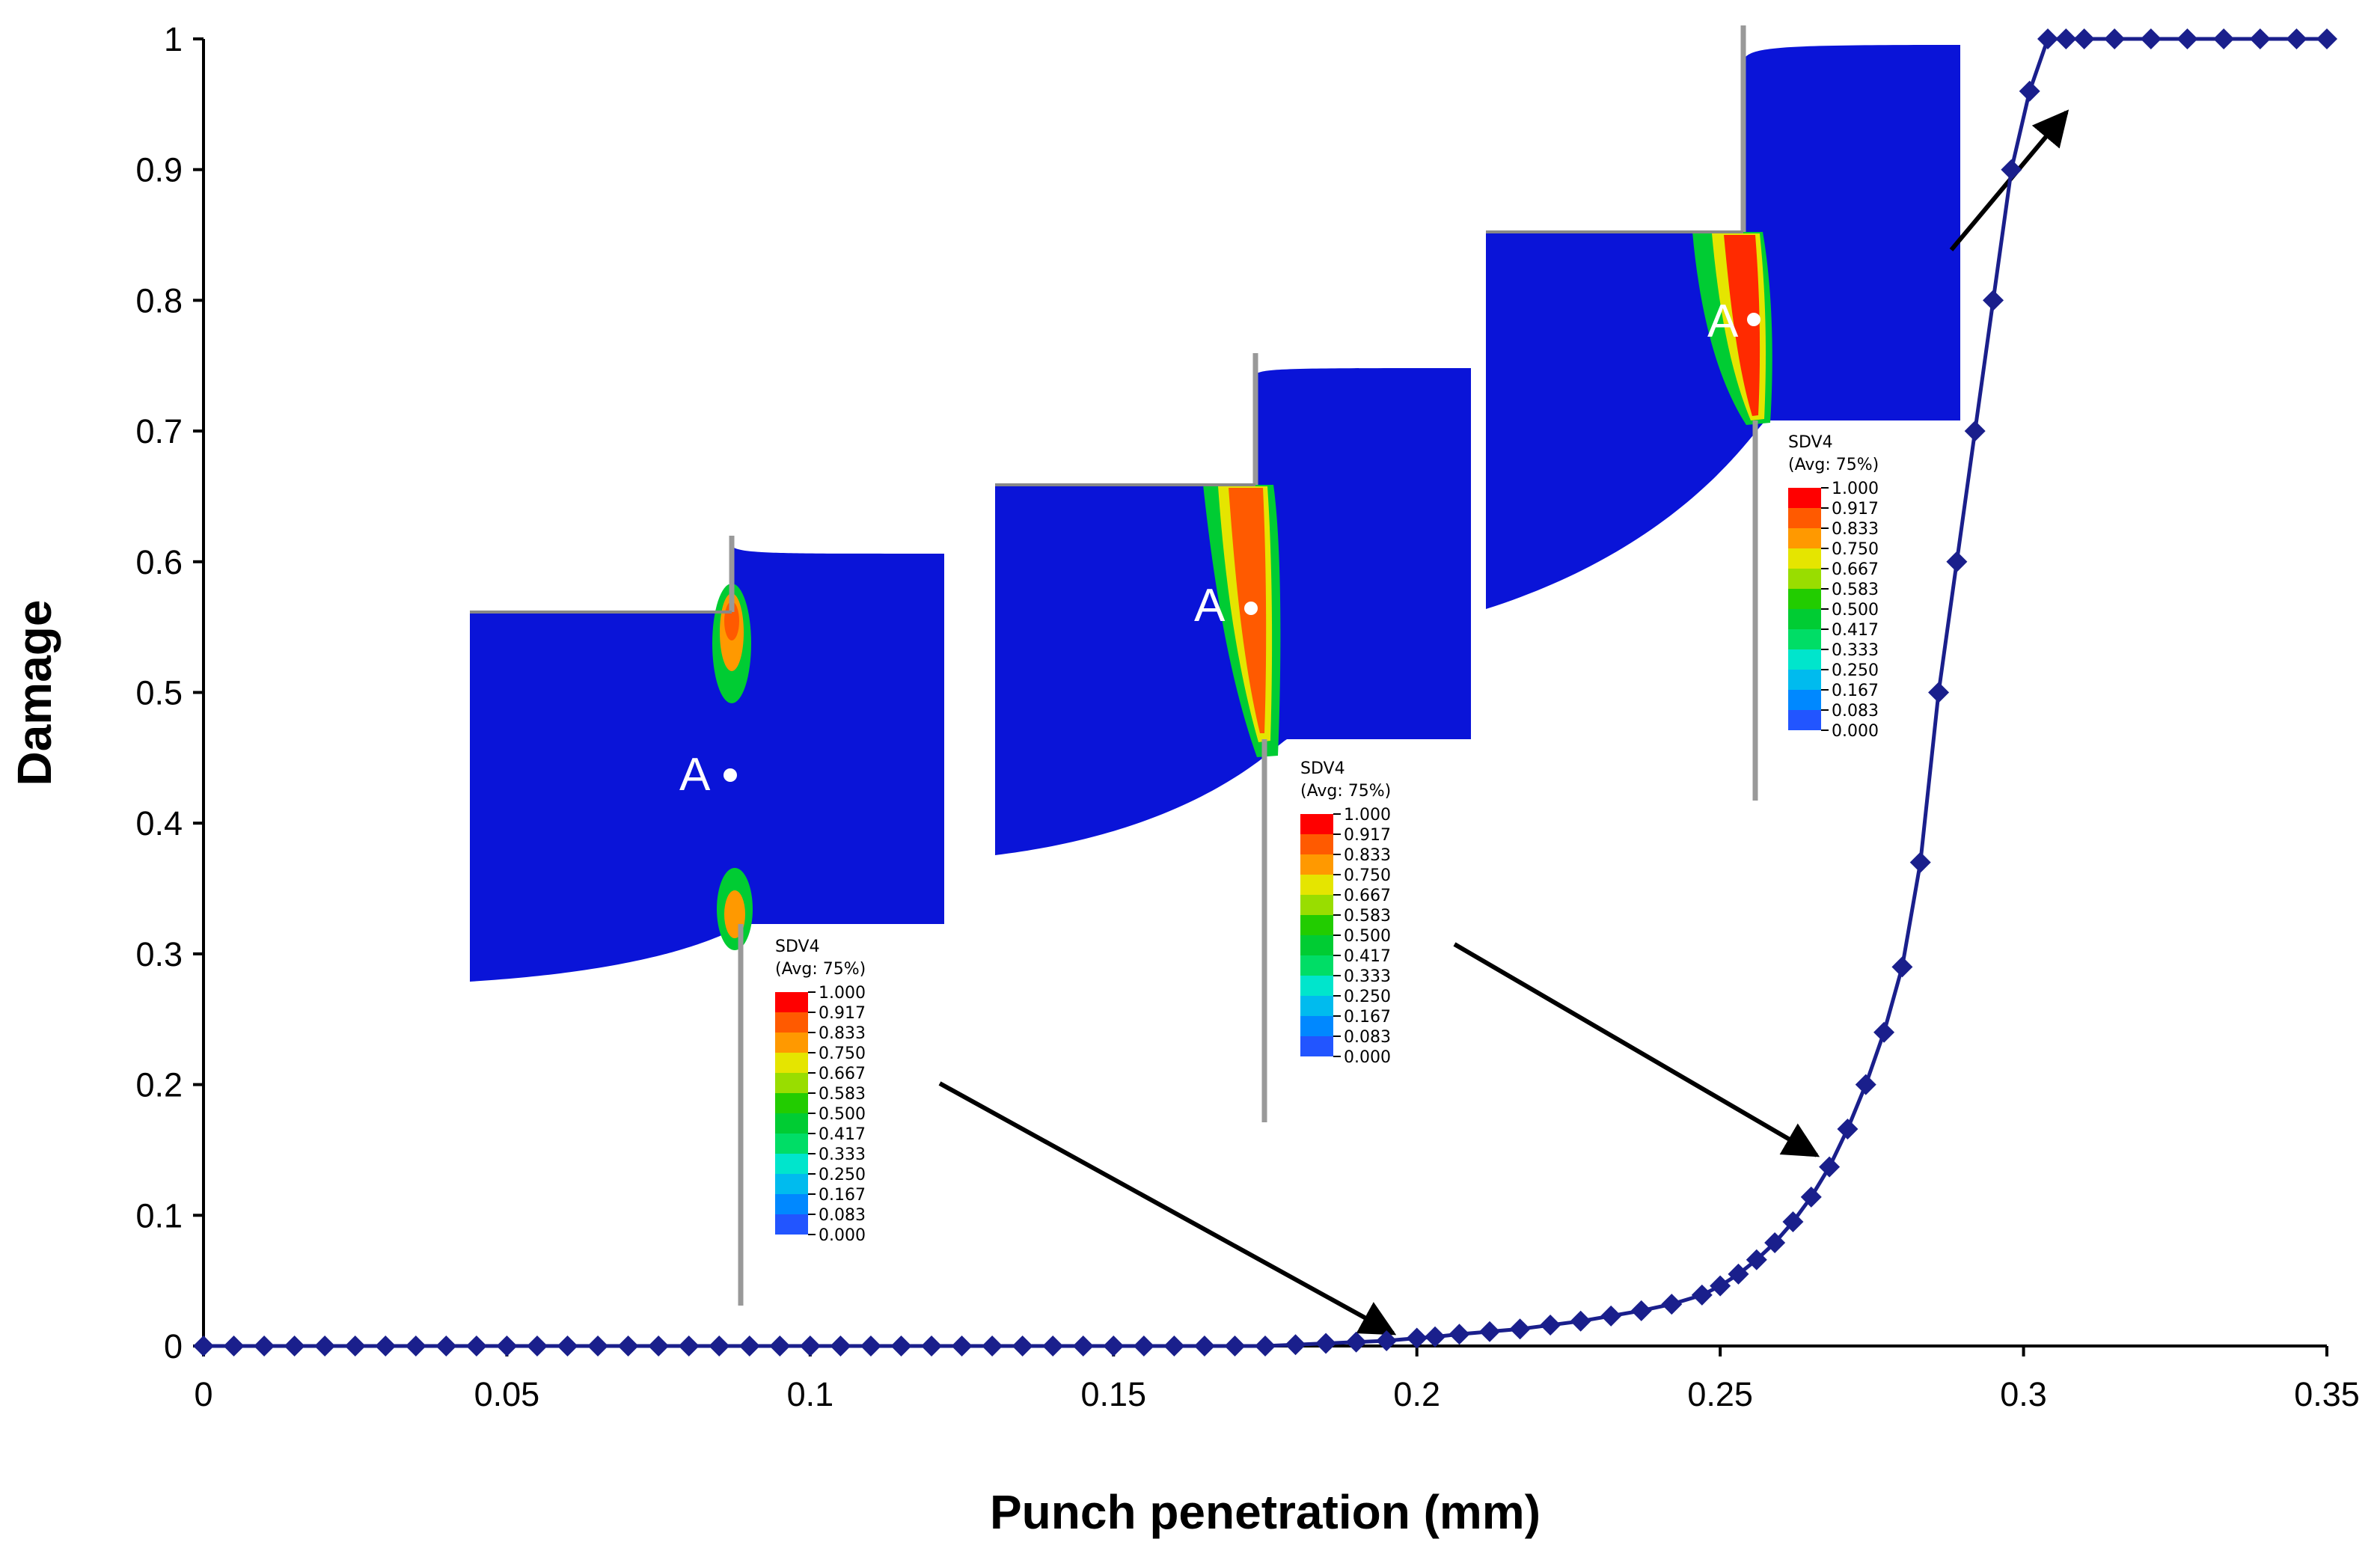 The width and height of the screenshot is (2380, 1551). Describe the element at coordinates (1367, 997) in the screenshot. I see `legend-value: 0.250` at that location.